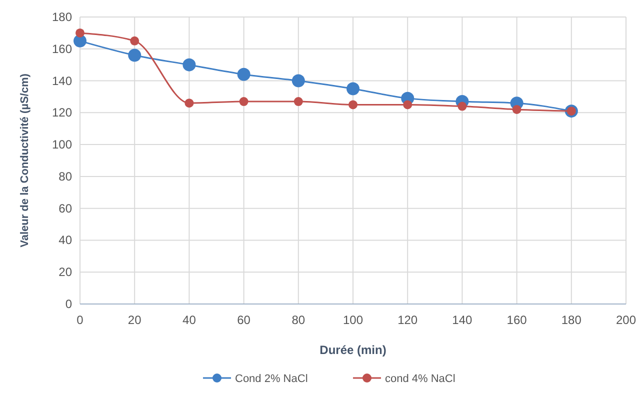 The width and height of the screenshot is (644, 400). Describe the element at coordinates (65, 176) in the screenshot. I see `y-tick-label: 80` at that location.